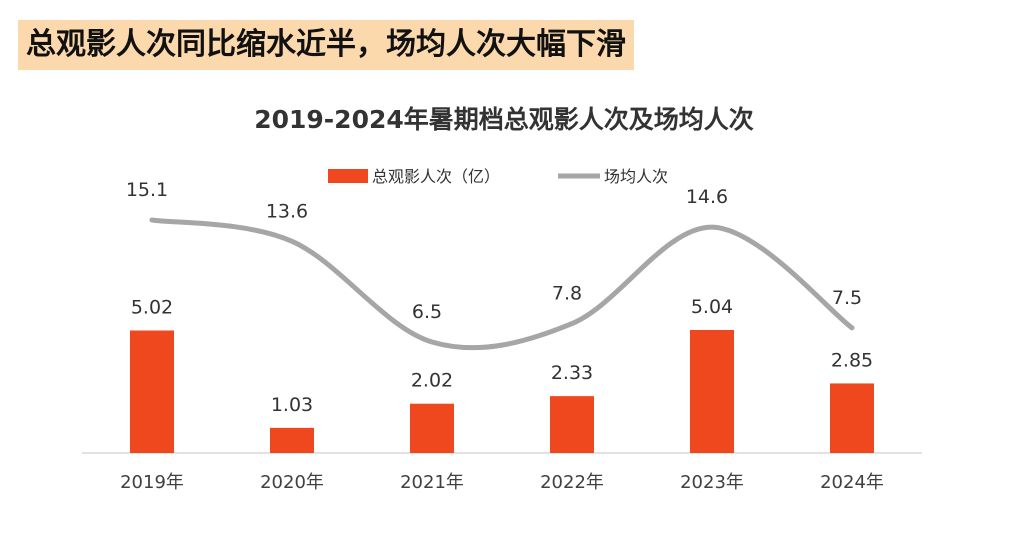  Describe the element at coordinates (852, 482) in the screenshot. I see `x-tick-label: 2024年` at that location.